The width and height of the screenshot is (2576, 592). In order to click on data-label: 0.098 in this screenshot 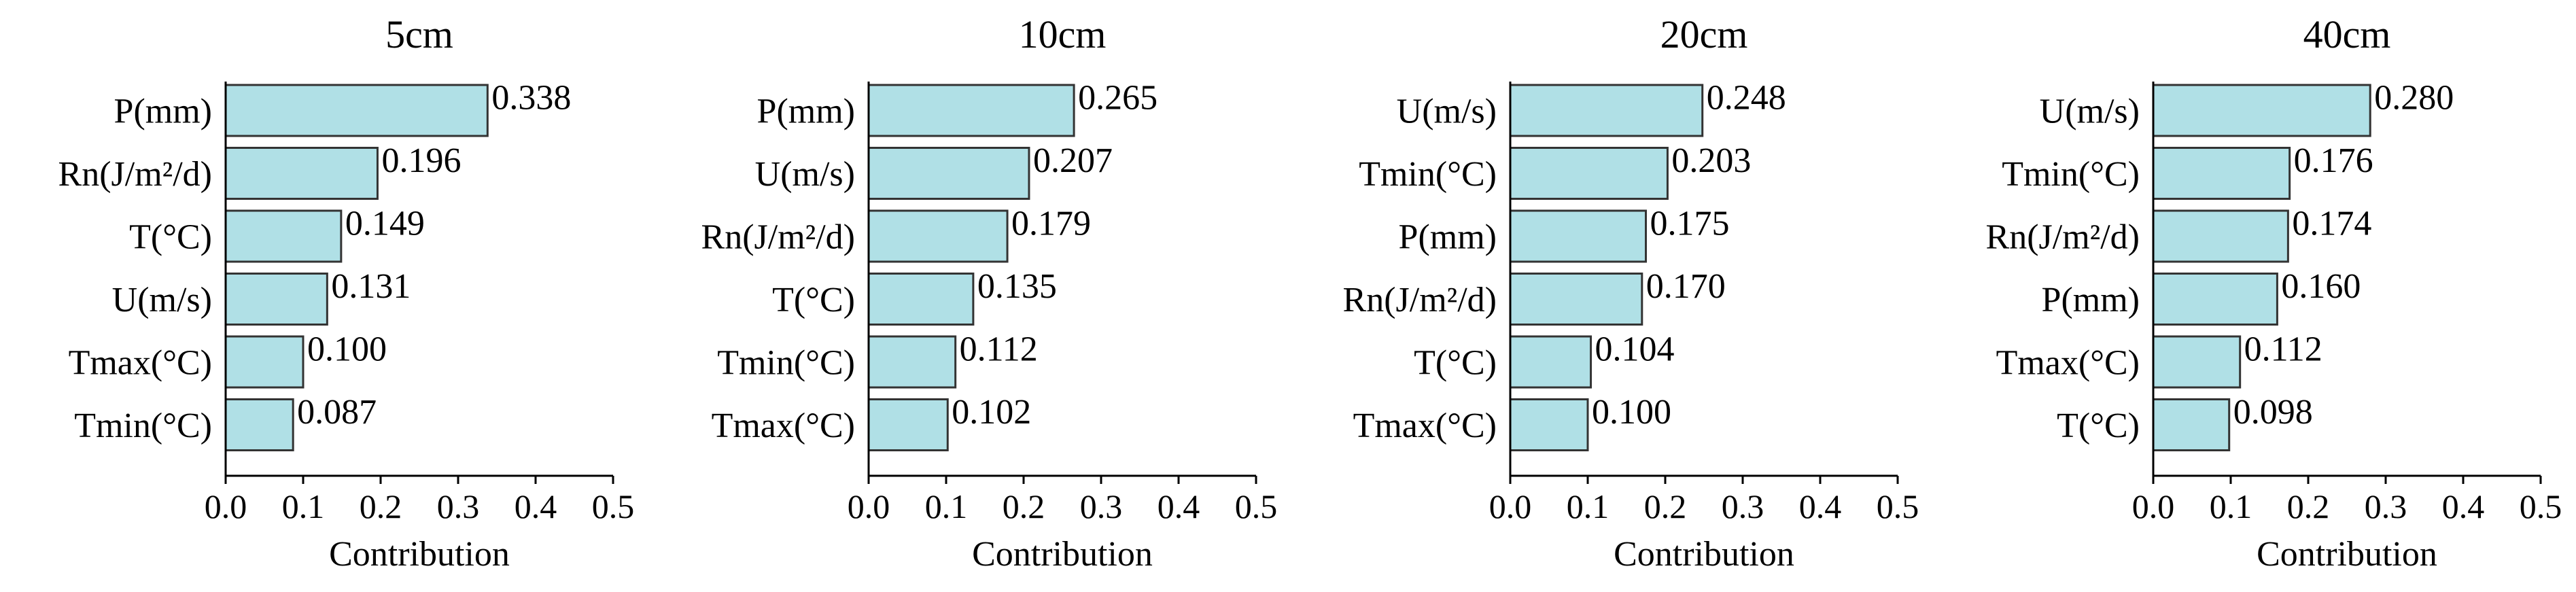, I will do `click(2273, 412)`.